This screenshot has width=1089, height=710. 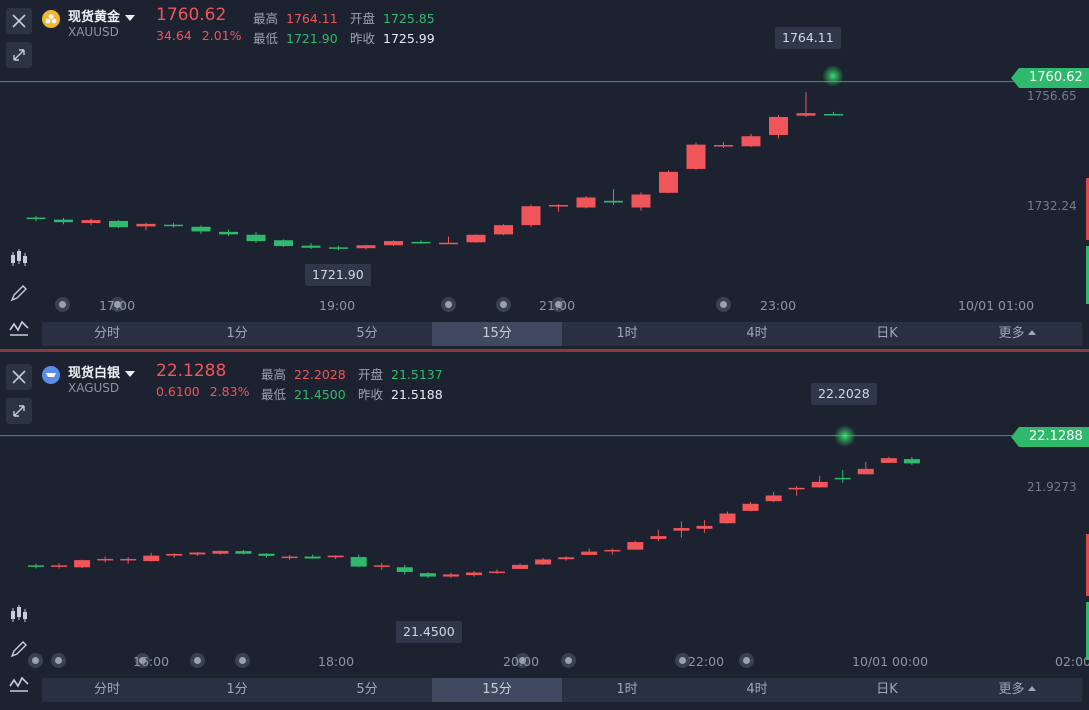 I want to click on symbol-selector: 现货黄金, so click(x=102, y=15).